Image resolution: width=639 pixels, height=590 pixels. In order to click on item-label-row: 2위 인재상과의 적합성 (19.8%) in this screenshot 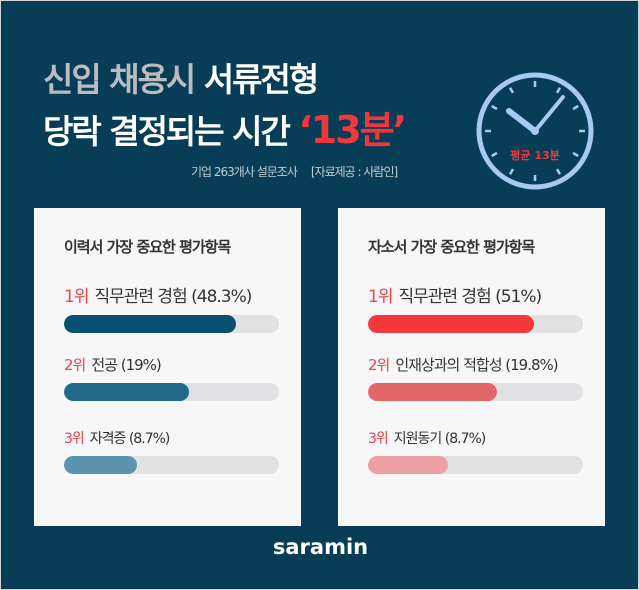, I will do `click(475, 364)`.